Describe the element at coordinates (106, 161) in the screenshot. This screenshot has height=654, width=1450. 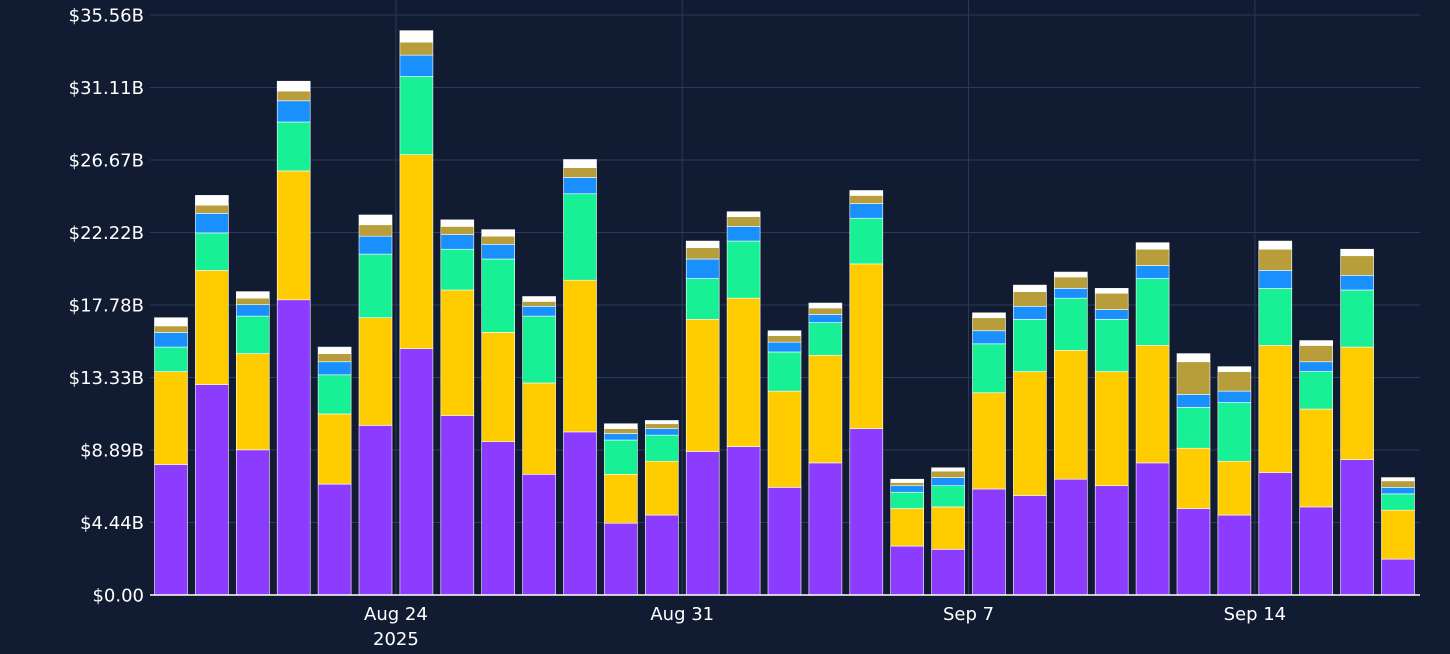
I see `y-tick-label: $26.67B` at that location.